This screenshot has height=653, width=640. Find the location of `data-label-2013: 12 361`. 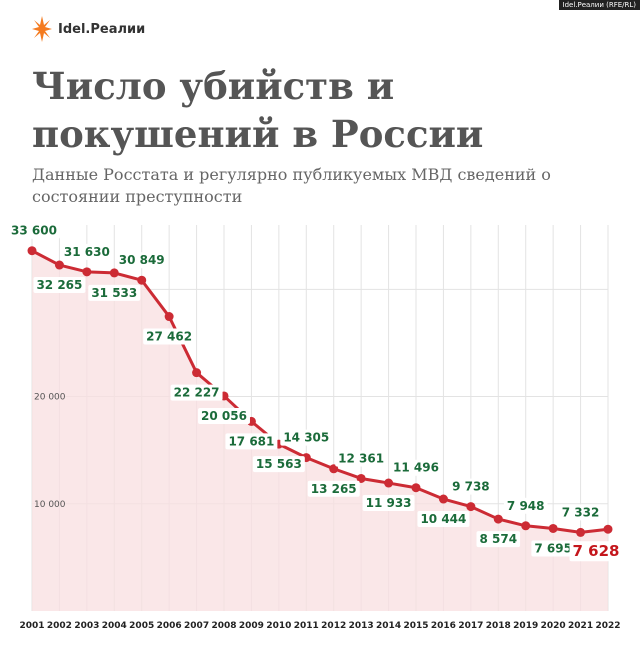

data-label-2013: 12 361 is located at coordinates (361, 458).